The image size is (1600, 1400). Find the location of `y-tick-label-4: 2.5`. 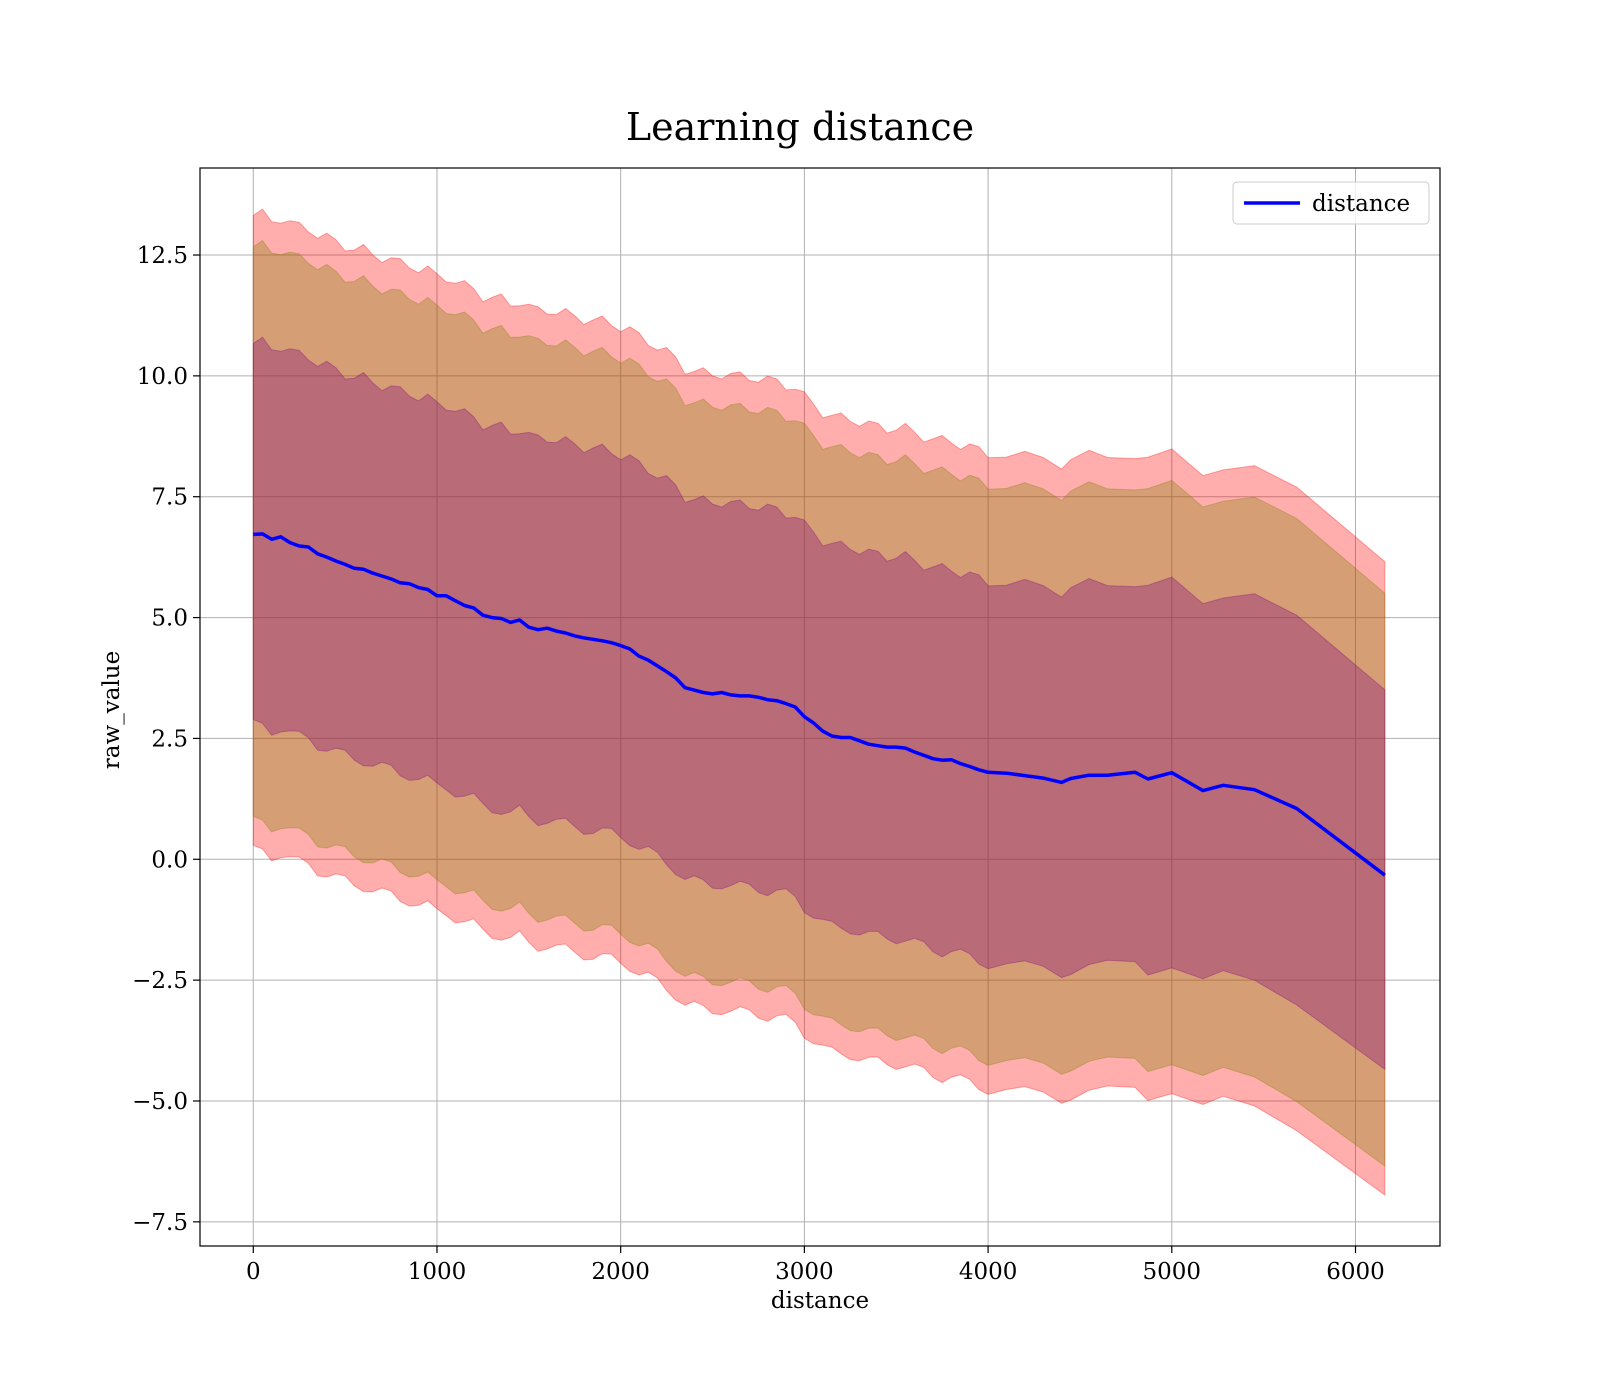

y-tick-label-4: 2.5 is located at coordinates (169, 739).